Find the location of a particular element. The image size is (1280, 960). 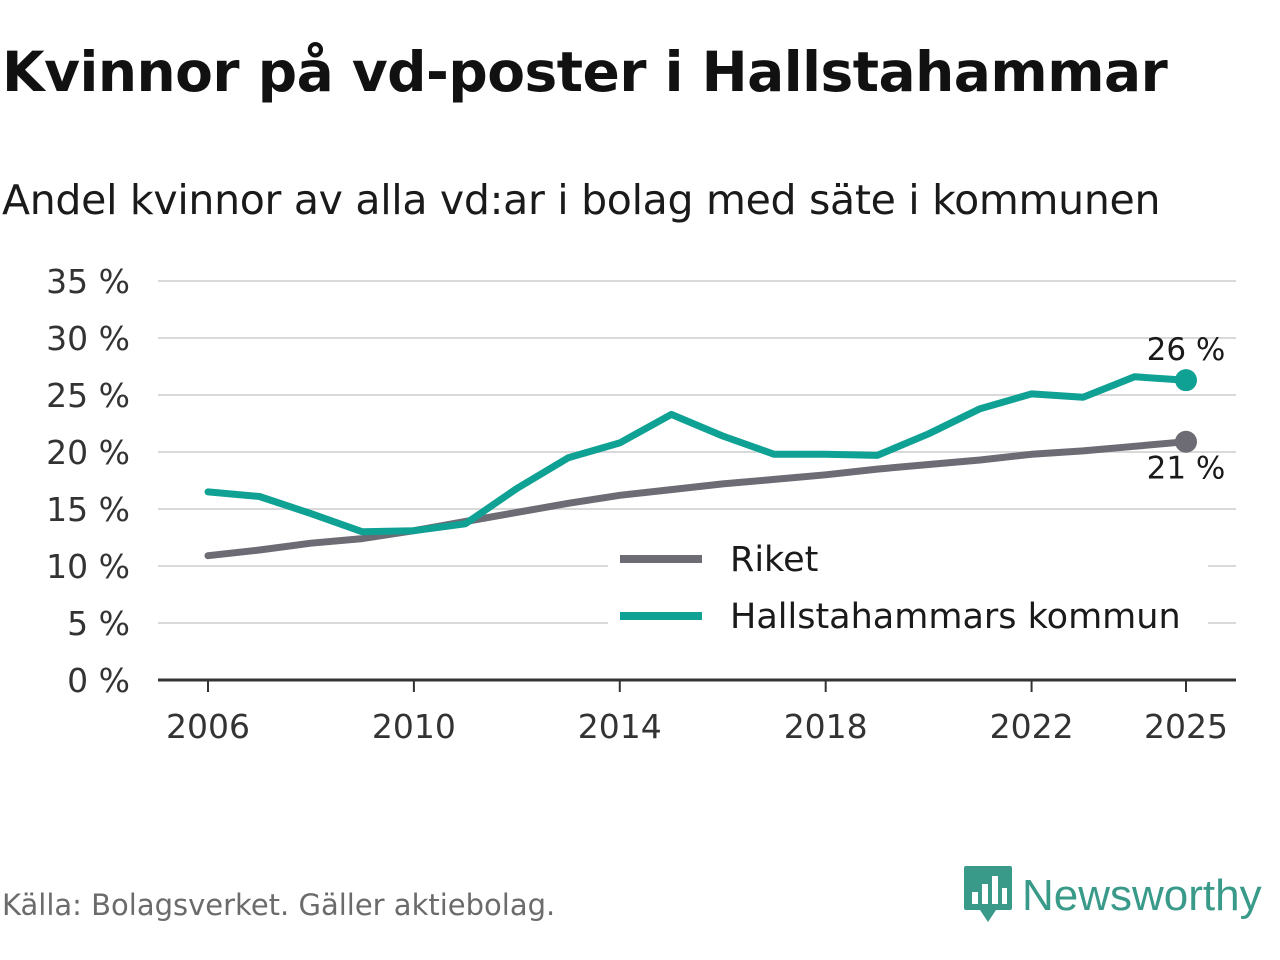

y-tick-label: 15 % is located at coordinates (88, 509).